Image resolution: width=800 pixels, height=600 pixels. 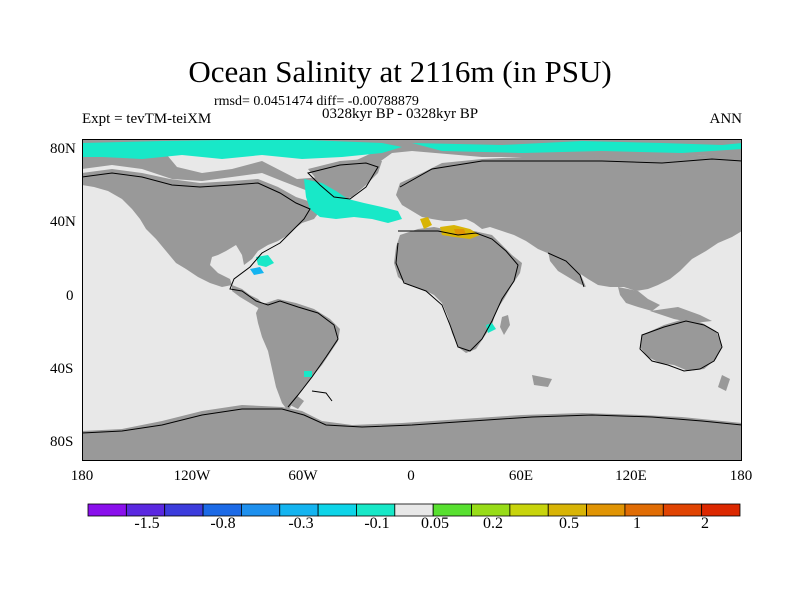 What do you see at coordinates (298, 355) in the screenshot?
I see `south-america` at bounding box center [298, 355].